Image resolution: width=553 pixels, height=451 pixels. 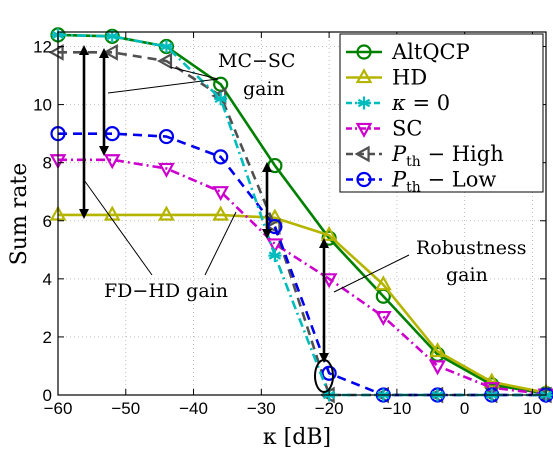 I want to click on y-tick-label: 6, so click(x=47, y=221).